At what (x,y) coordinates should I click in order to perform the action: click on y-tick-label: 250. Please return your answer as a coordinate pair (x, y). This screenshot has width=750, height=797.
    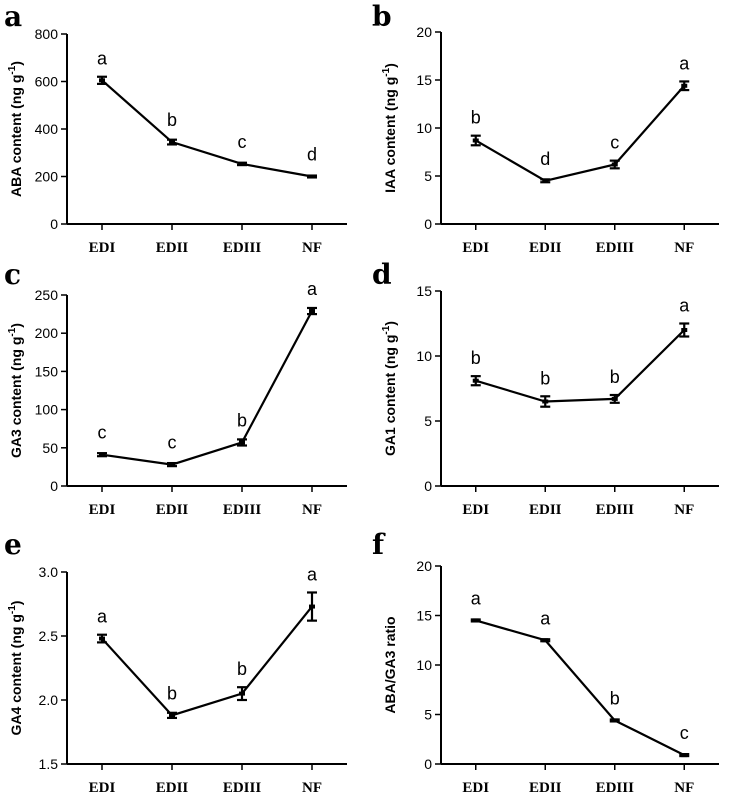
    Looking at the image, I should click on (47, 295).